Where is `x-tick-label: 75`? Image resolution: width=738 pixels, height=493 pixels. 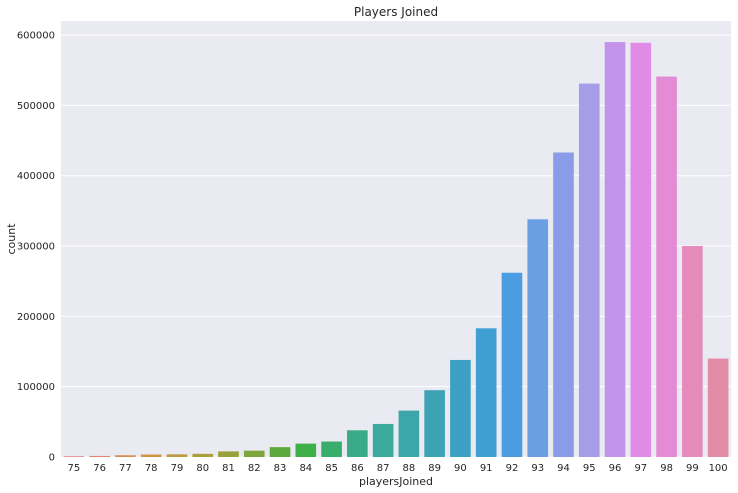
x-tick-label: 75 is located at coordinates (74, 468).